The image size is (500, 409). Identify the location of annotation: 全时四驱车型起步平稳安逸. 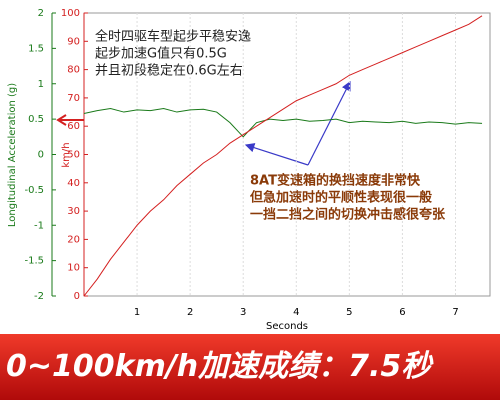
(173, 37).